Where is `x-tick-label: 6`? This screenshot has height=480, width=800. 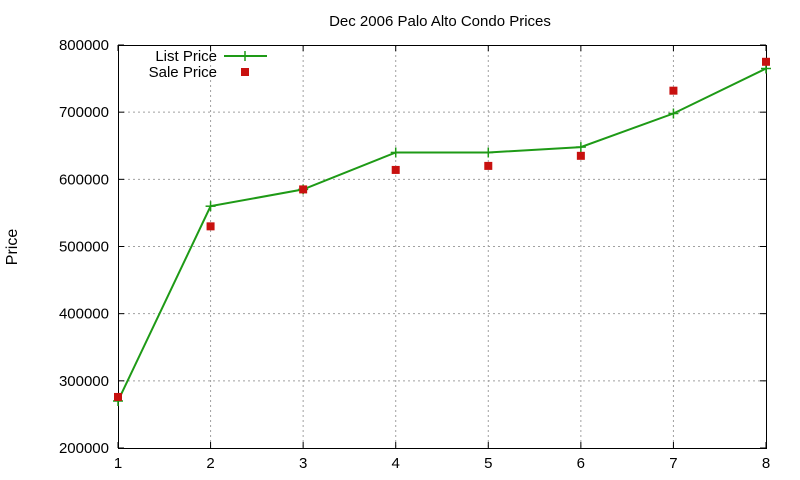
x-tick-label: 6 is located at coordinates (581, 463).